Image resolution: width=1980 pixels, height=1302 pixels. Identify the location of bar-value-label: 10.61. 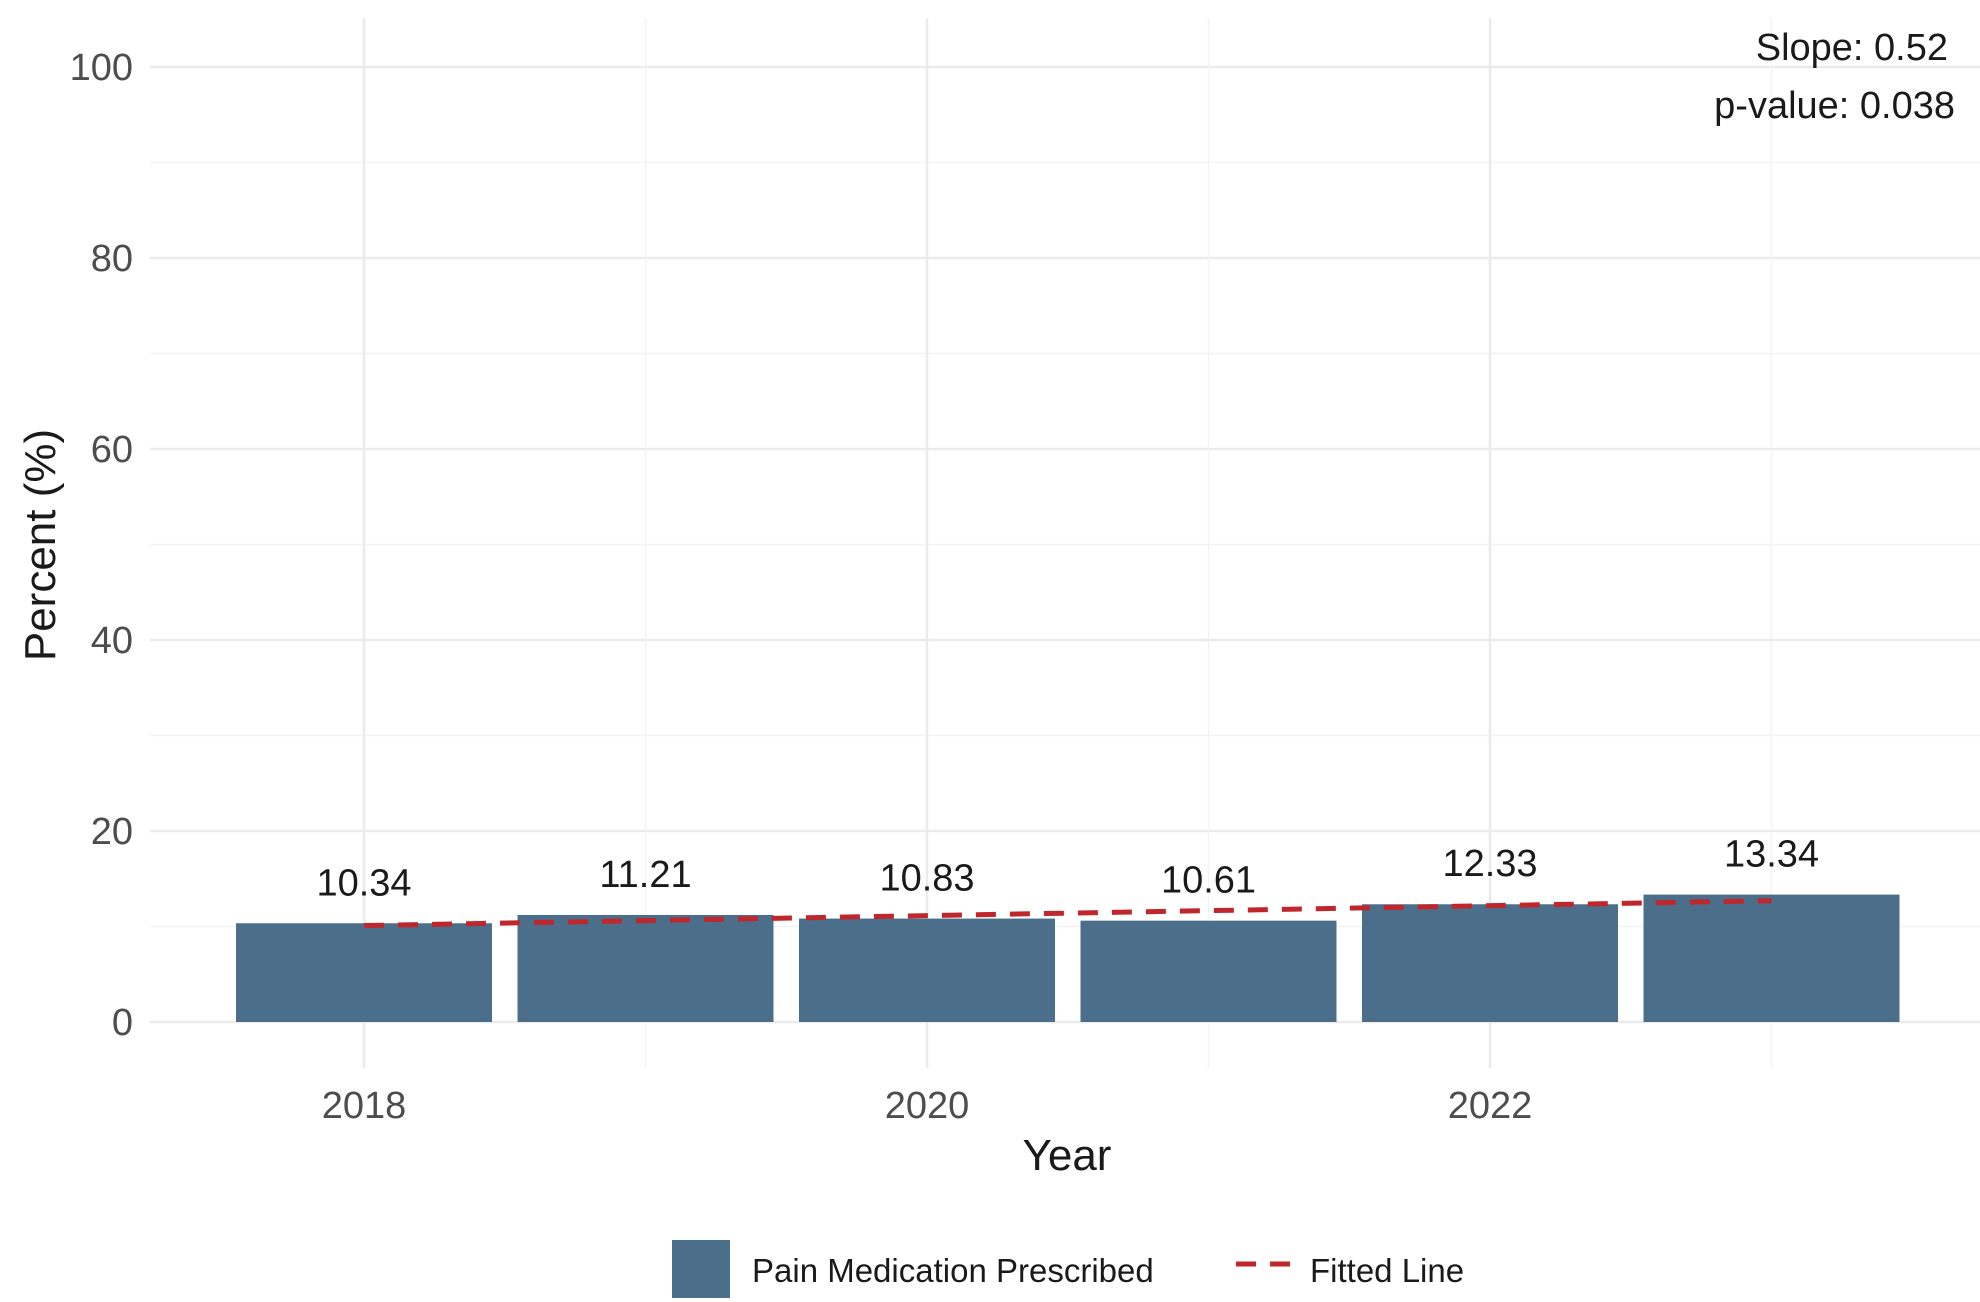
(1208, 881).